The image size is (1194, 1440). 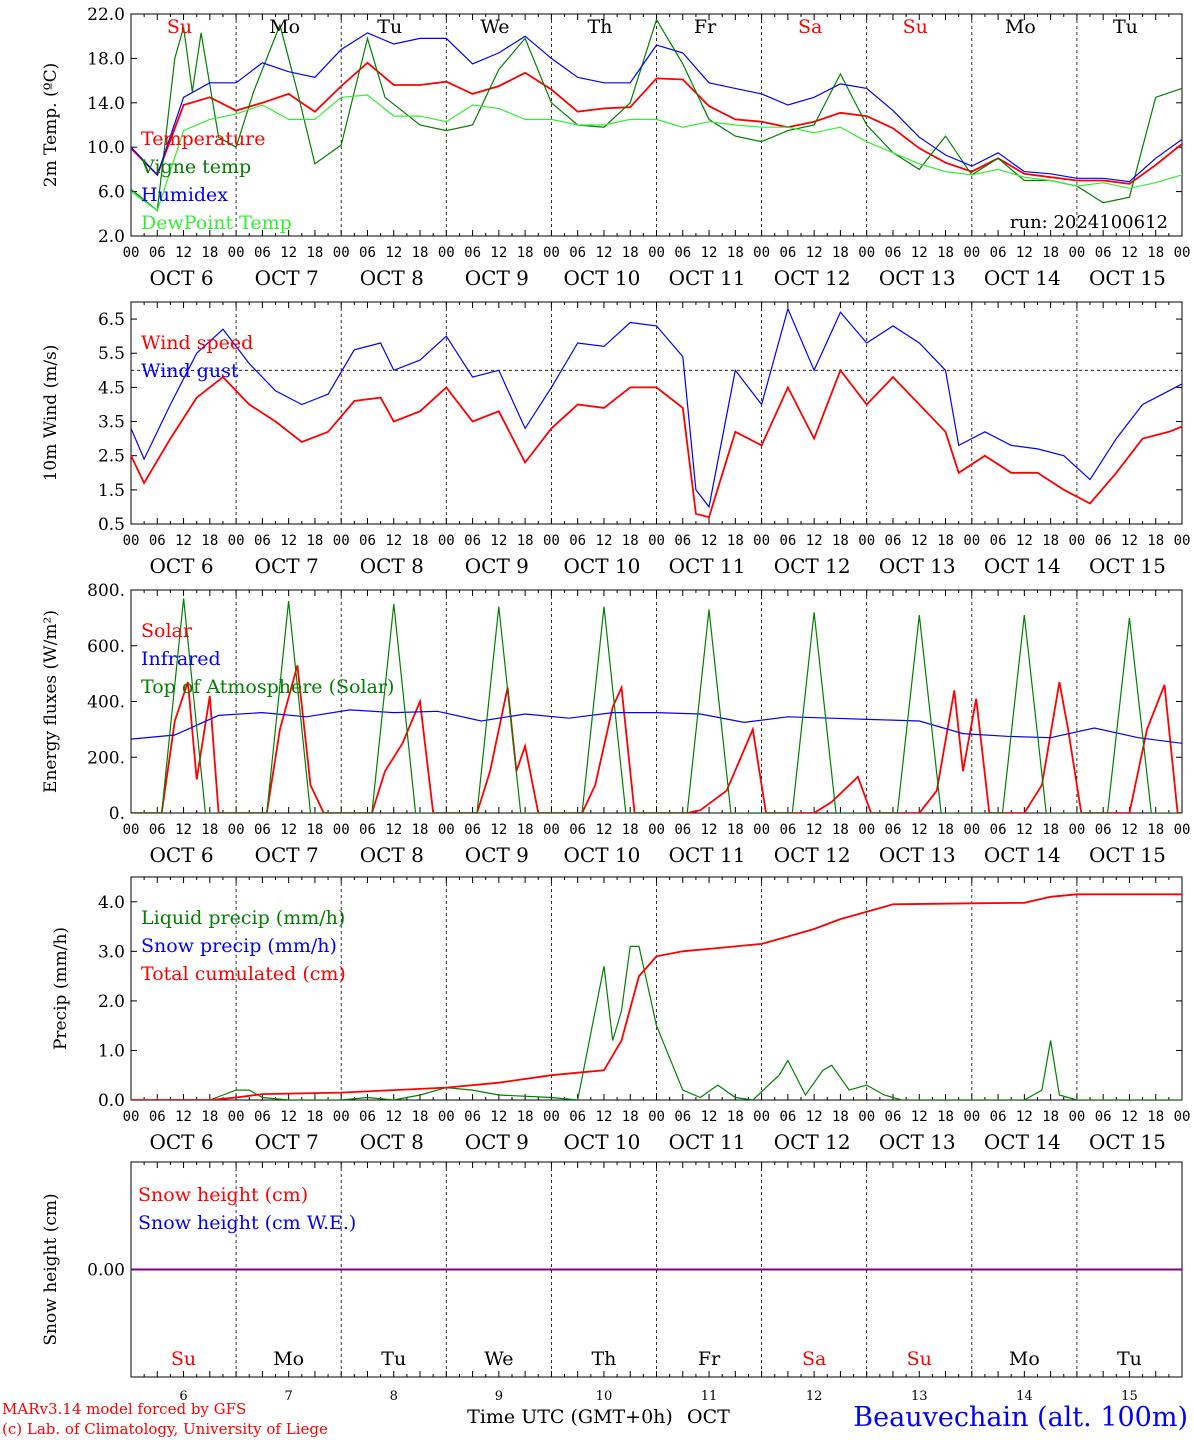 I want to click on legend-label: Total cumulated (cm), so click(x=243, y=974).